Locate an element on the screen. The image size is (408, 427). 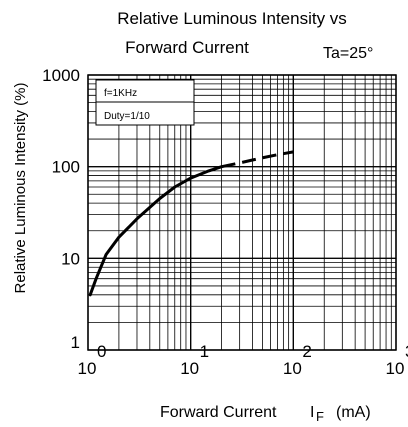
x-axis-unit-group: I F (mA) is located at coordinates (340, 414).